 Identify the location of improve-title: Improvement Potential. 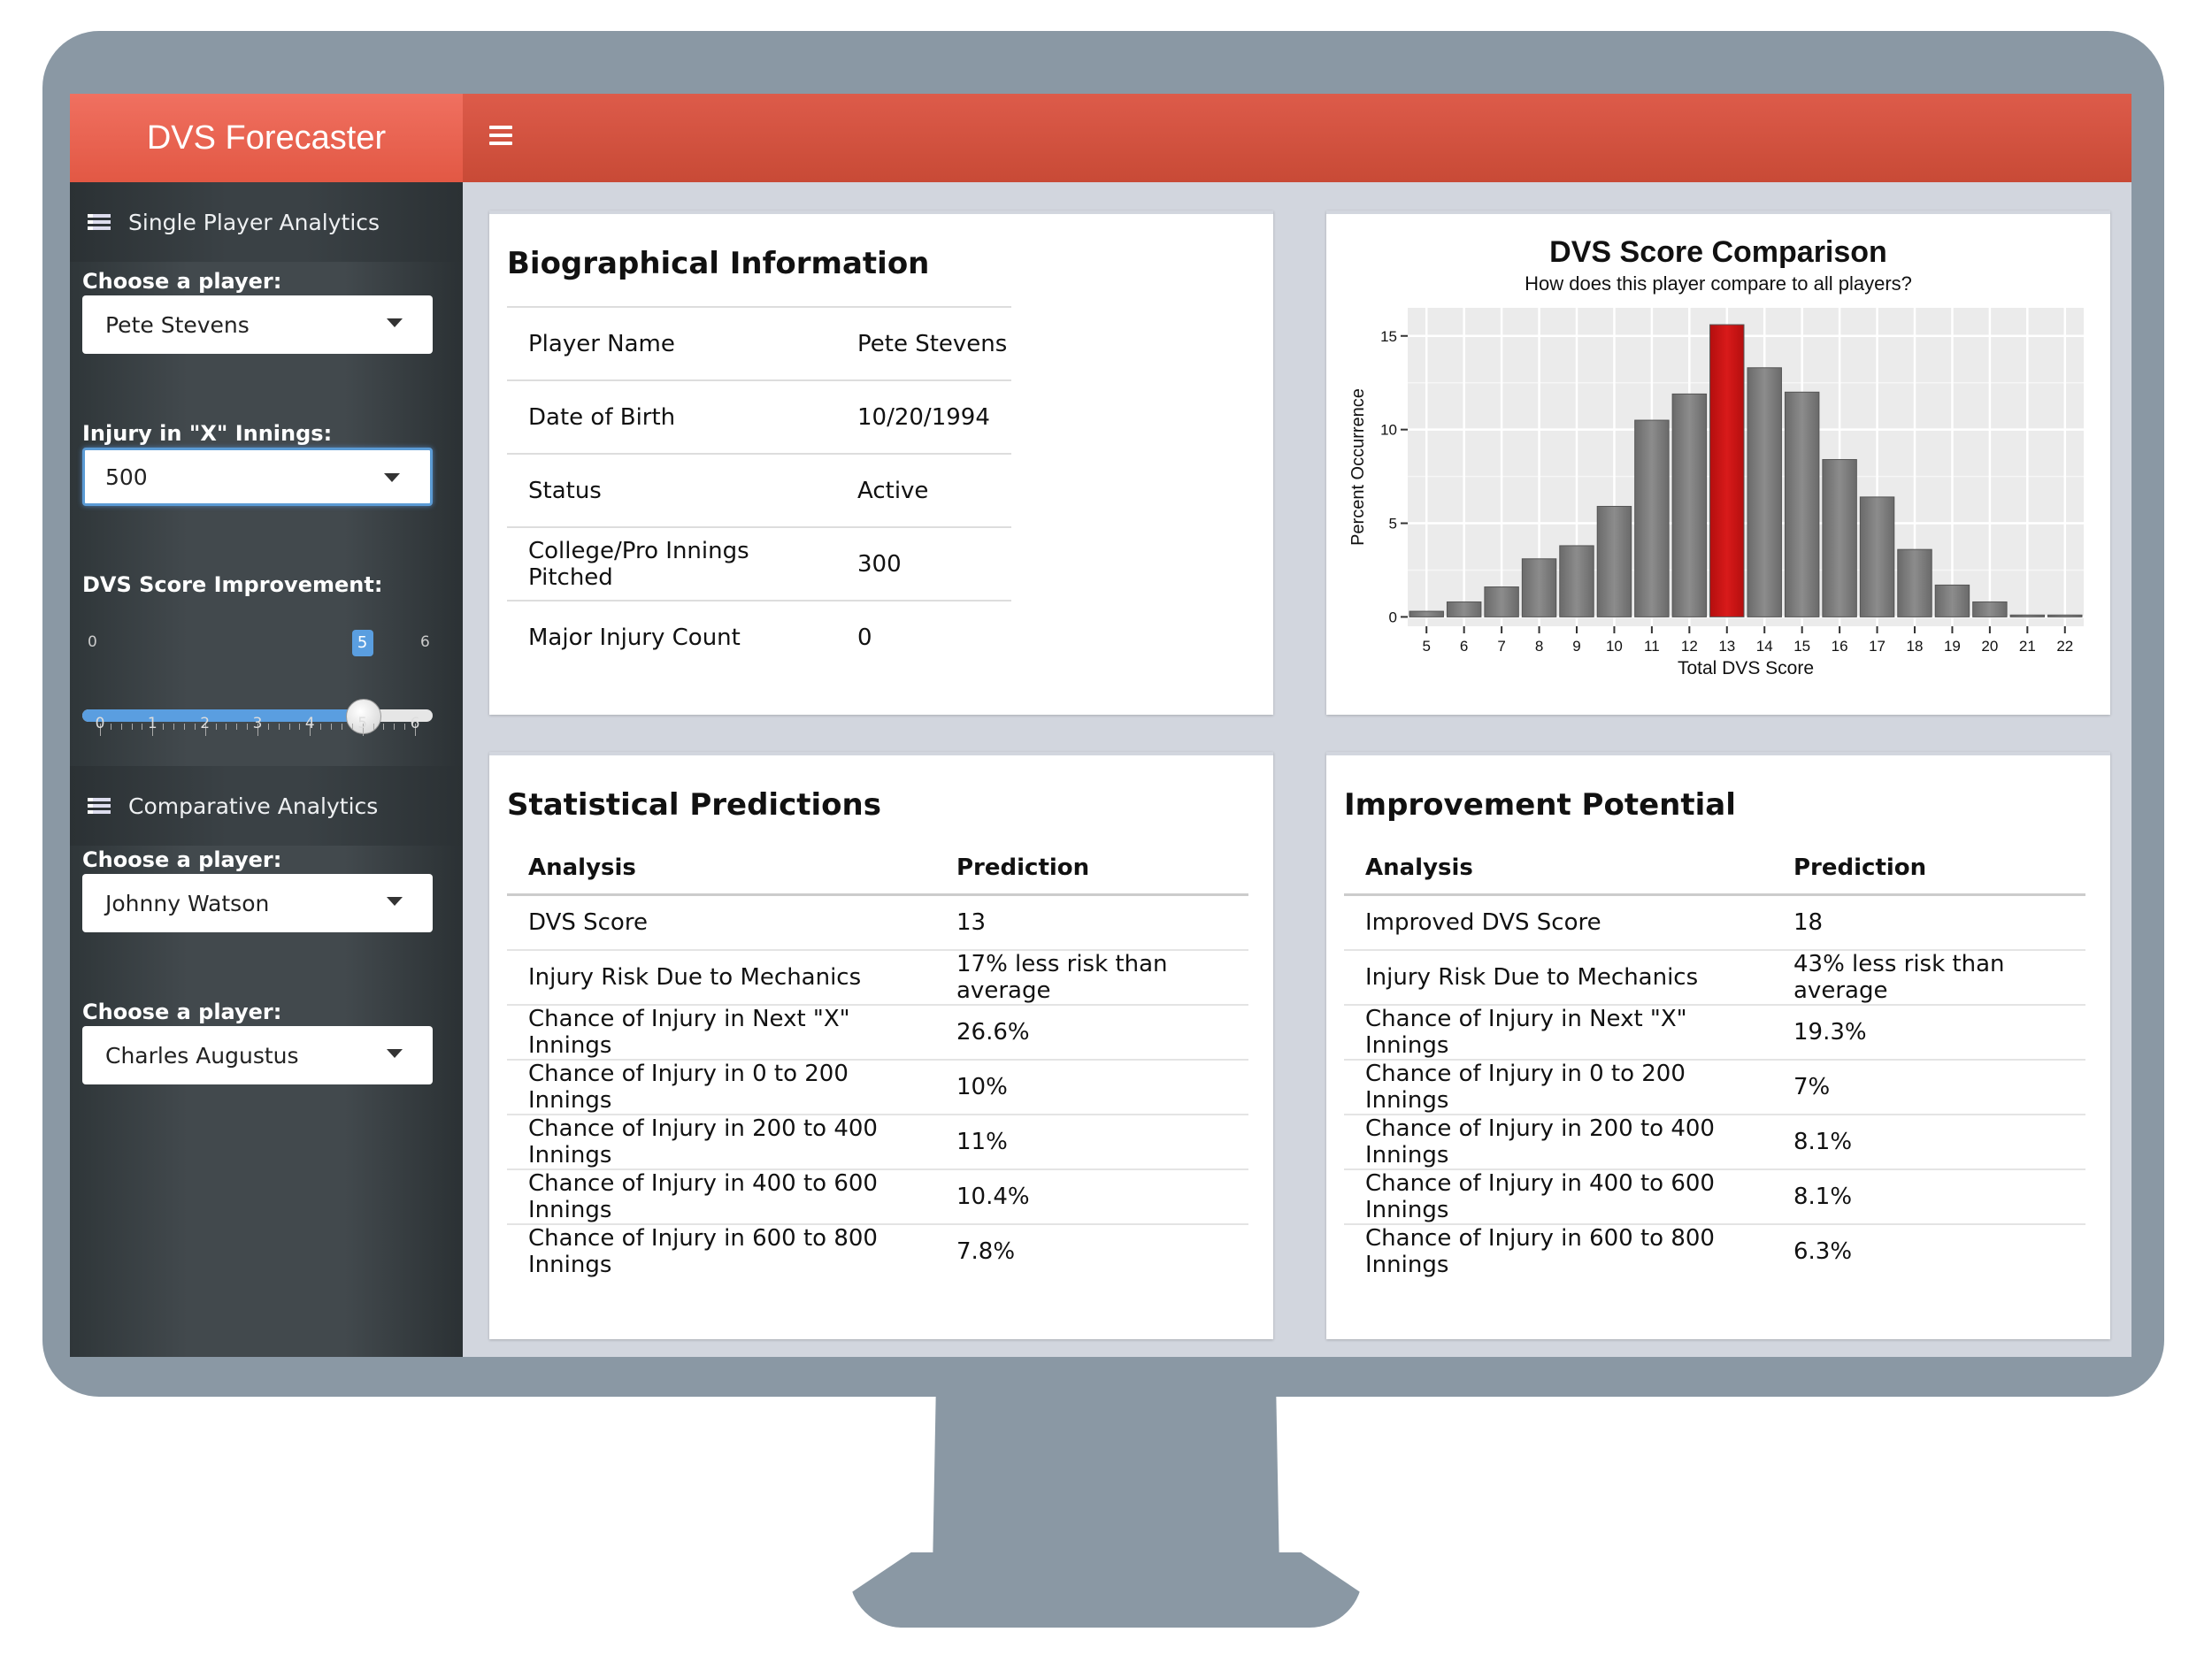
(1540, 805).